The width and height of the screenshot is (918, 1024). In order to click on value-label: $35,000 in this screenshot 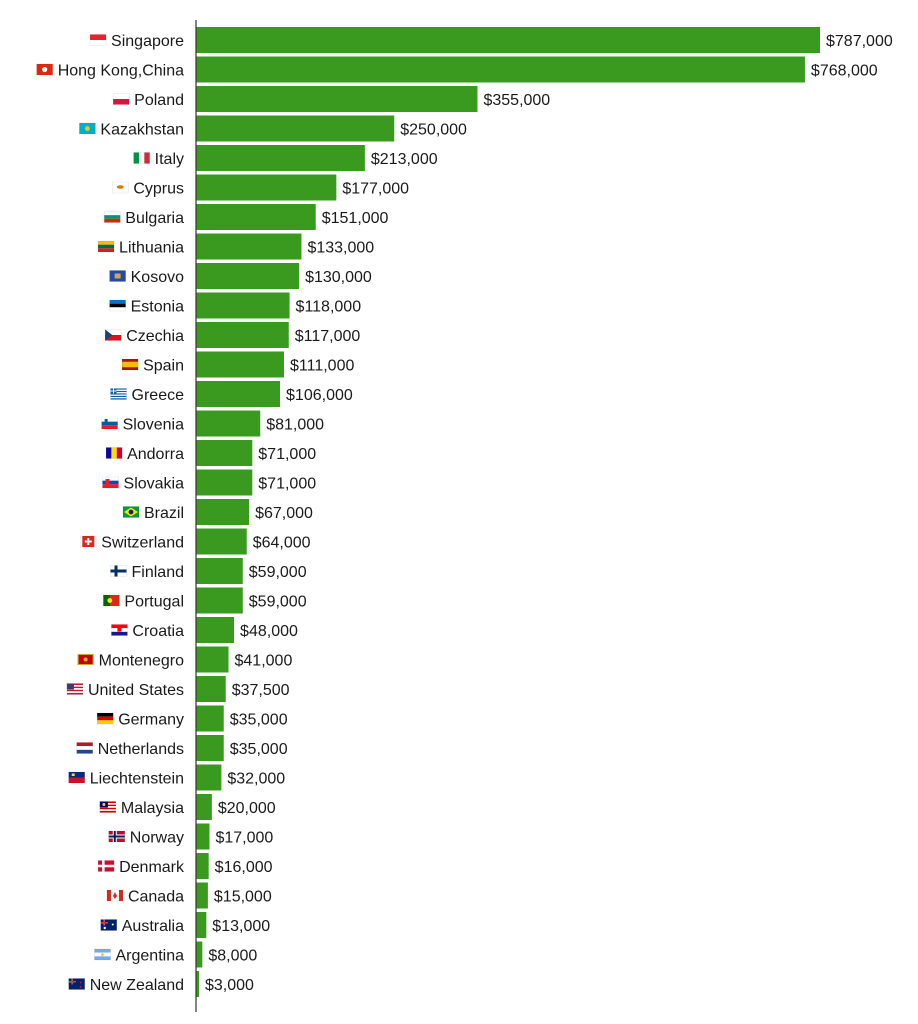, I will do `click(259, 720)`.